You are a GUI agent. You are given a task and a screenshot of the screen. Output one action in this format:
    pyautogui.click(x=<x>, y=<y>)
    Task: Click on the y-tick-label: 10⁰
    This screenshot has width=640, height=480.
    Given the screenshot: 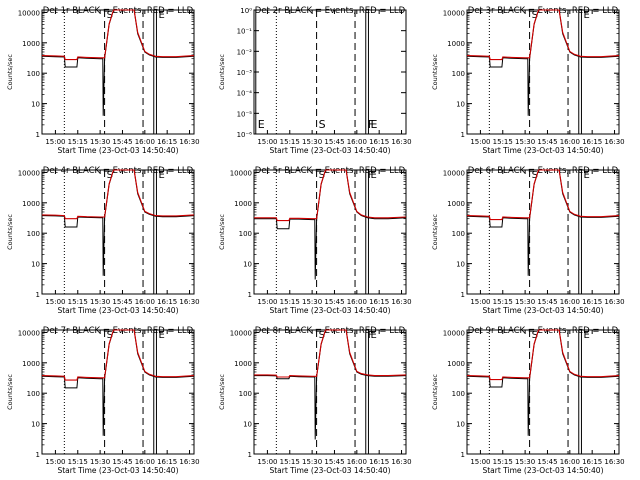 What is the action you would take?
    pyautogui.click(x=246, y=11)
    